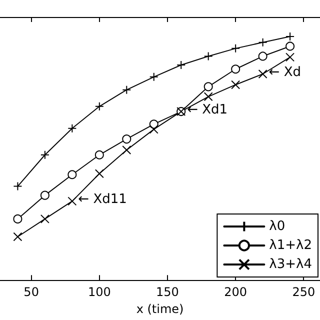  What do you see at coordinates (277, 226) in the screenshot?
I see `legend-label: λ0` at bounding box center [277, 226].